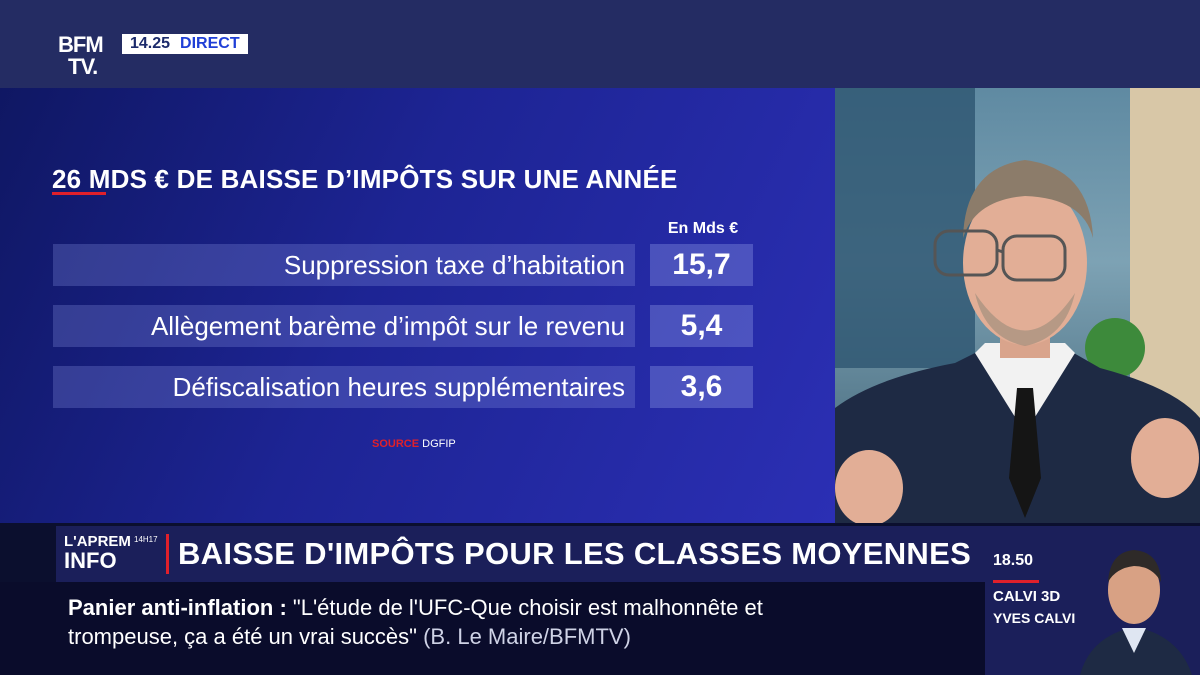  I want to click on ticker-quote-line2: trompeuse, ça a été un vrai succès", so click(242, 636).